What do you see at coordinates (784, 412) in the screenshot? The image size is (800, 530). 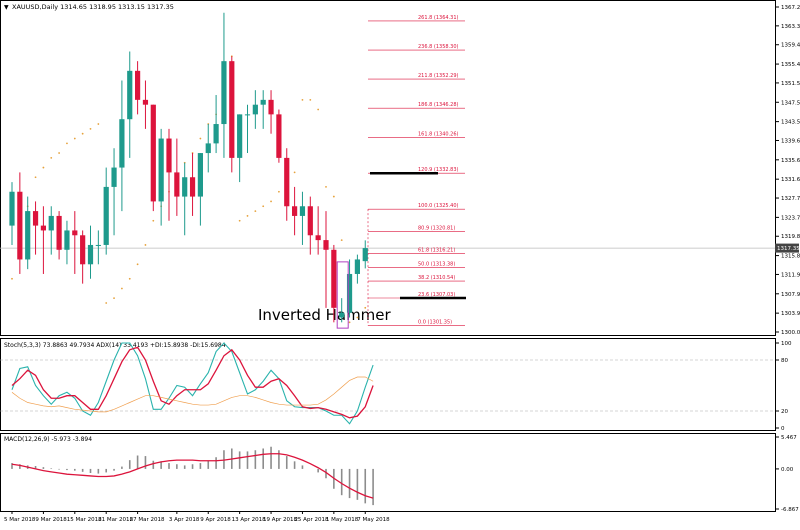 I see `stoch-tick-label: 20` at bounding box center [784, 412].